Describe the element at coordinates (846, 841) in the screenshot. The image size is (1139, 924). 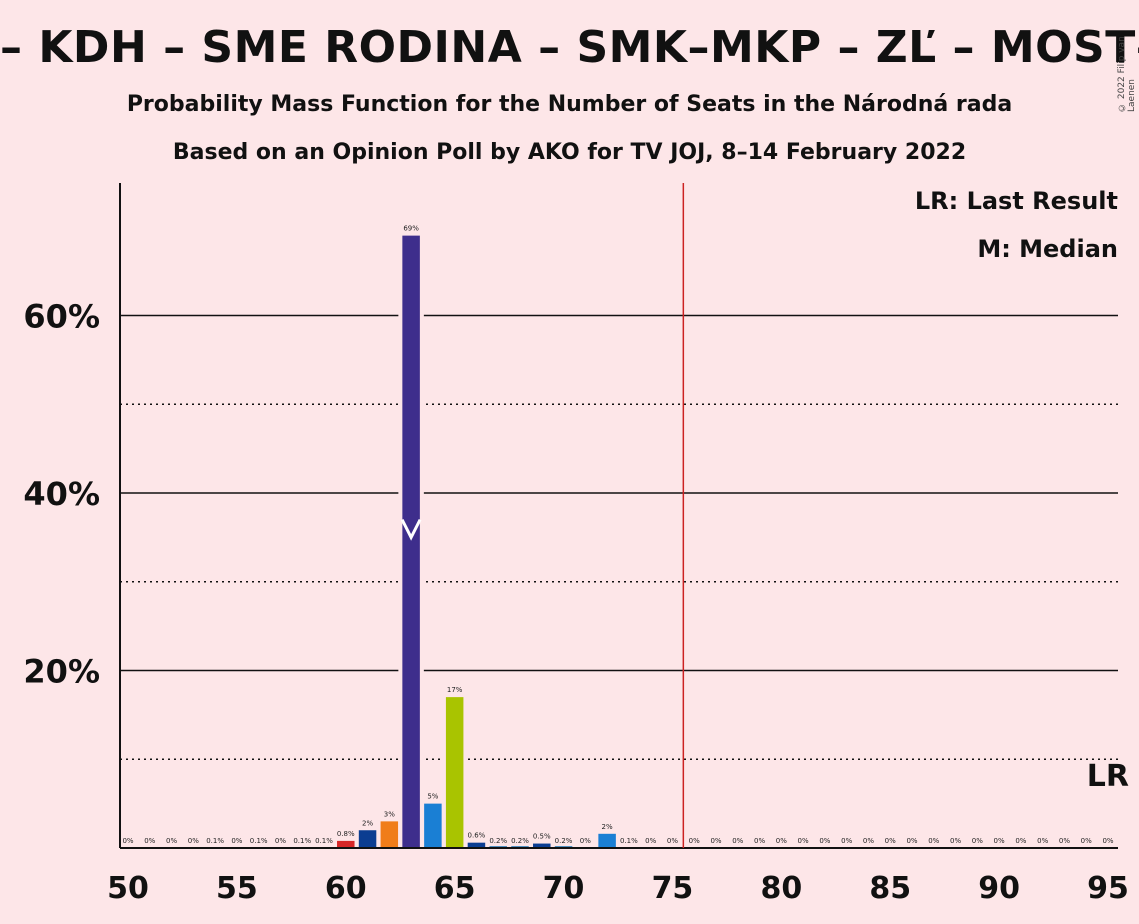
I see `data-label-seat-83: 0%` at that location.